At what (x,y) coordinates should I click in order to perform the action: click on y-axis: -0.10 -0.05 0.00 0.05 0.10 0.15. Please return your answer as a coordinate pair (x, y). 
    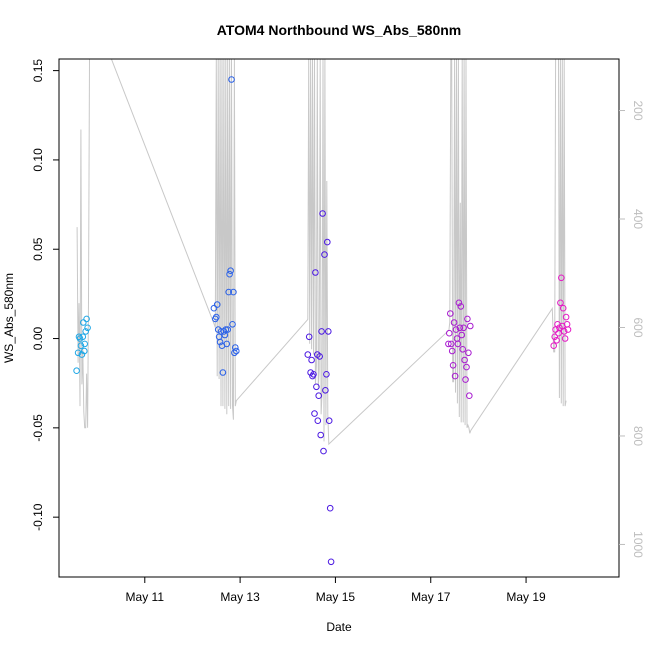
    Looking at the image, I should click on (45, 295).